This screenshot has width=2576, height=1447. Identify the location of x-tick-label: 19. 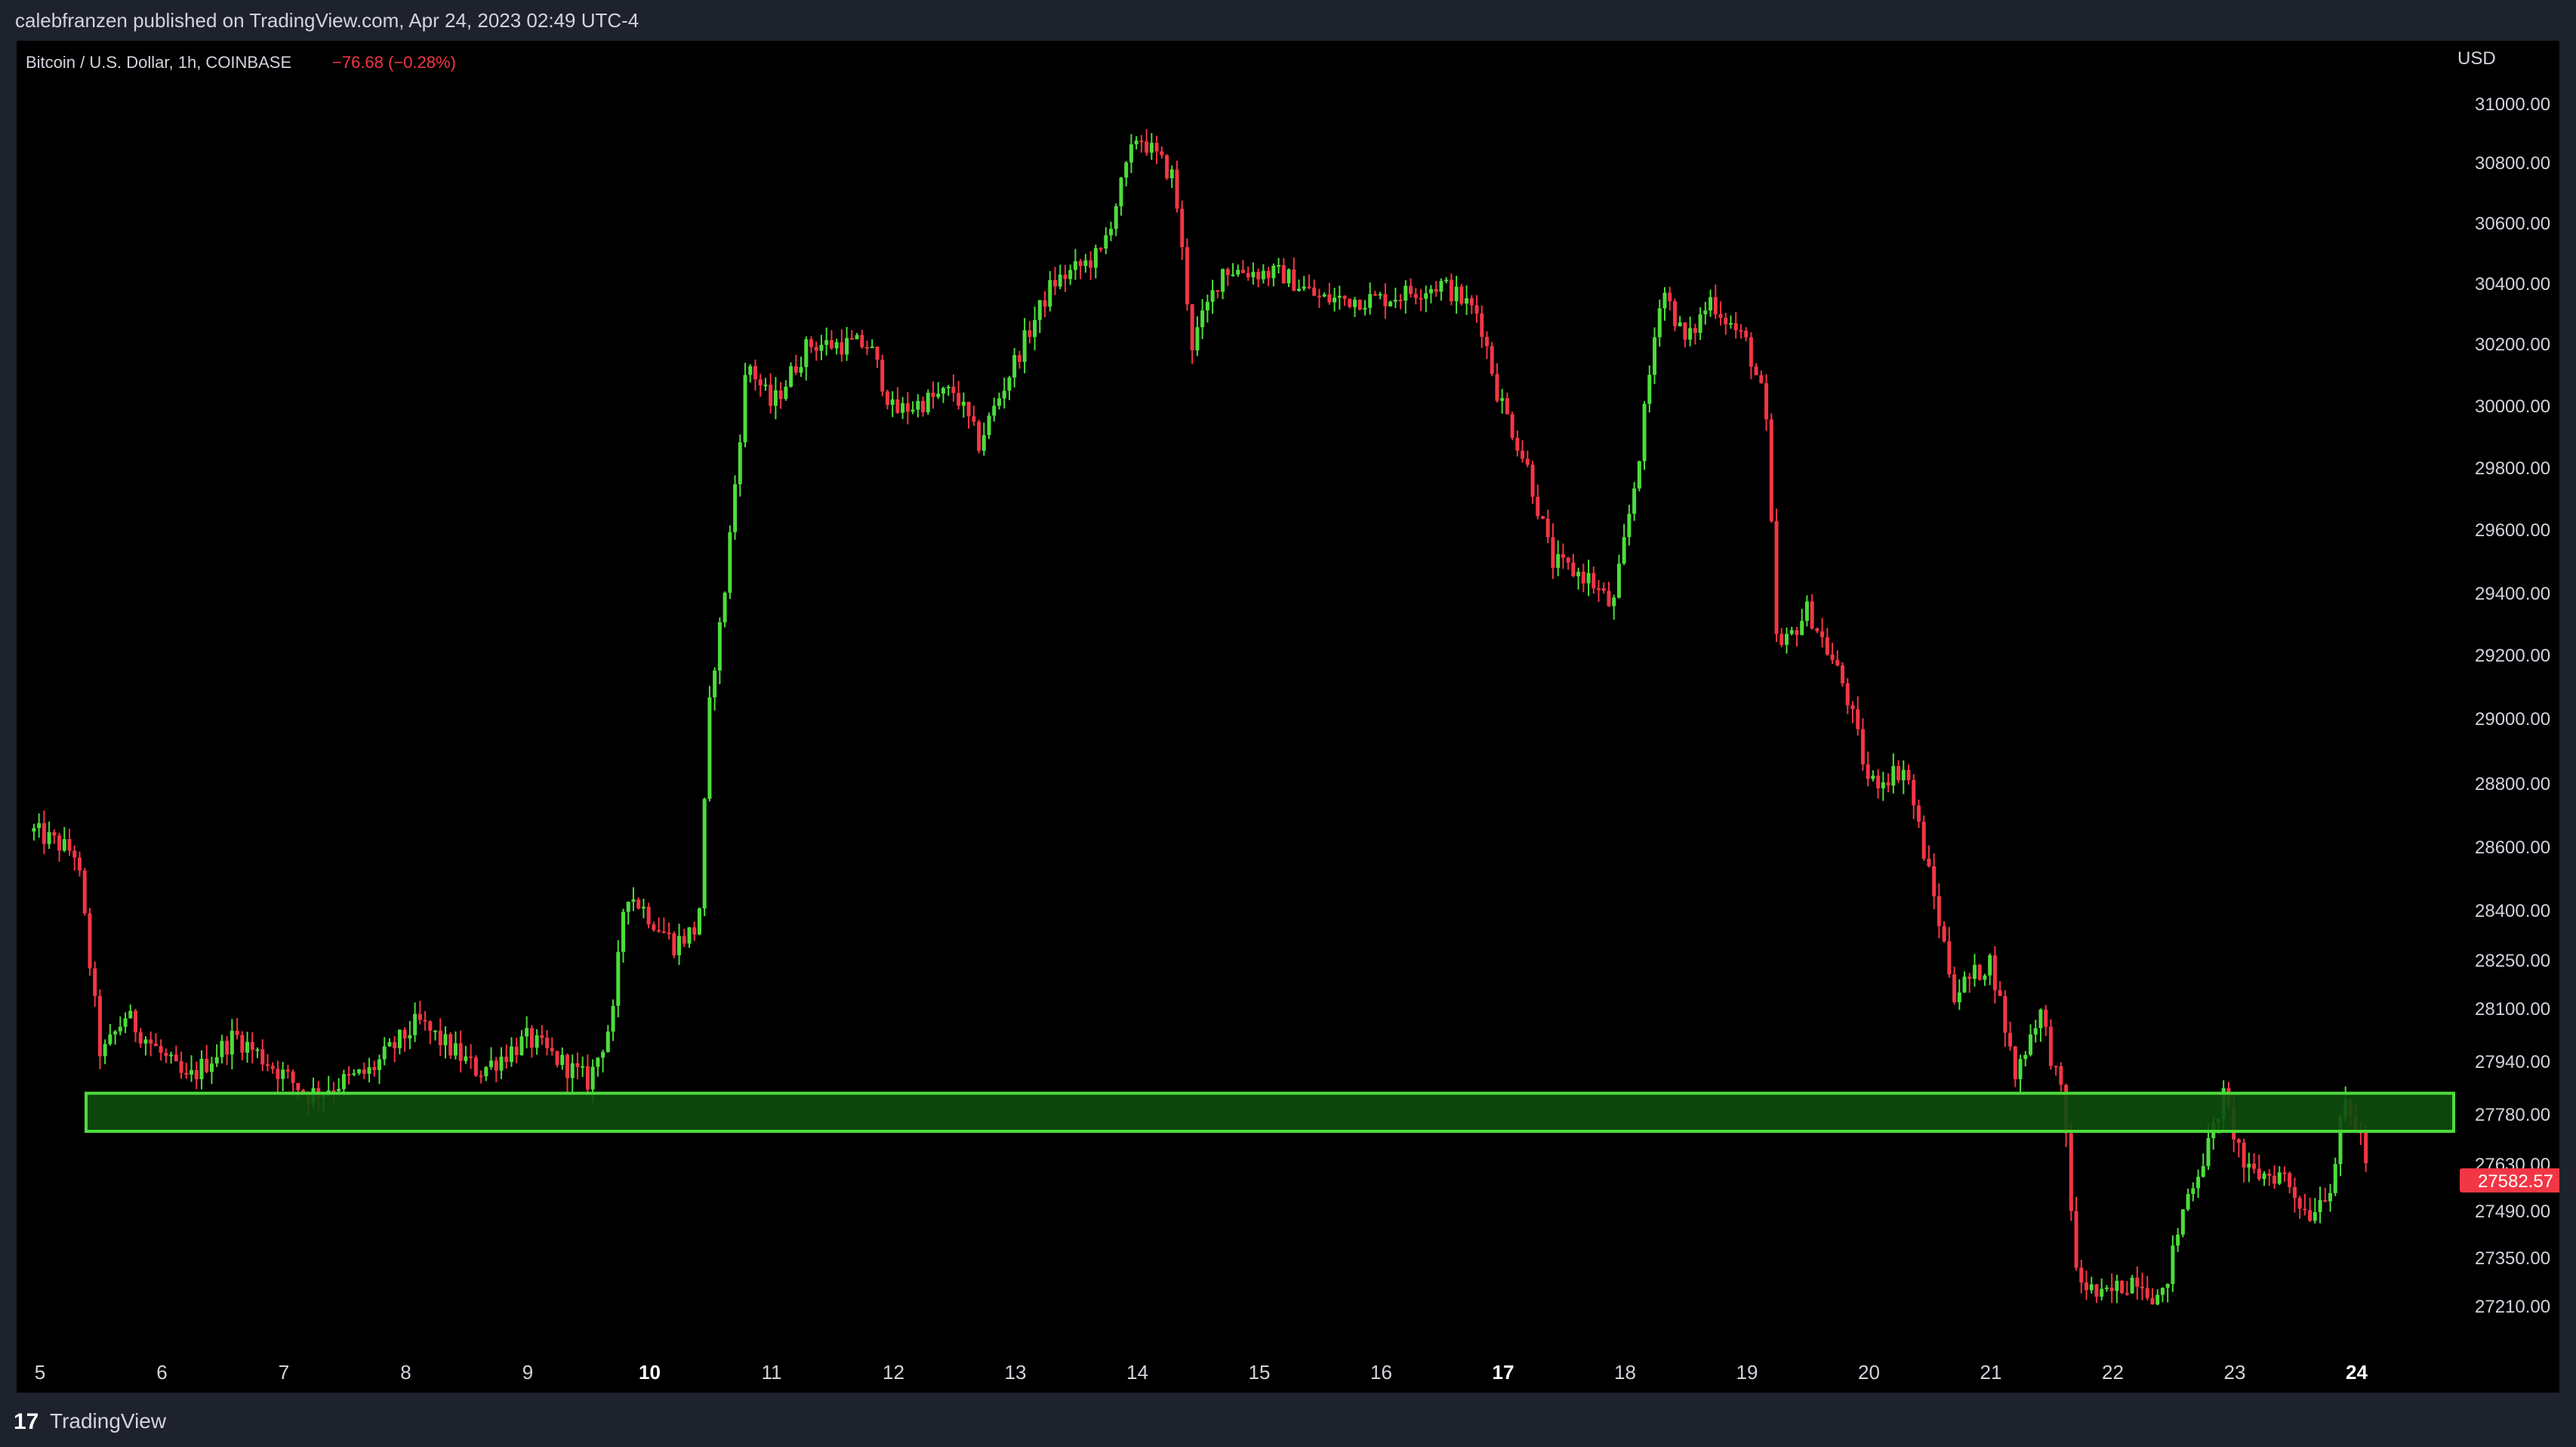
(1747, 1372).